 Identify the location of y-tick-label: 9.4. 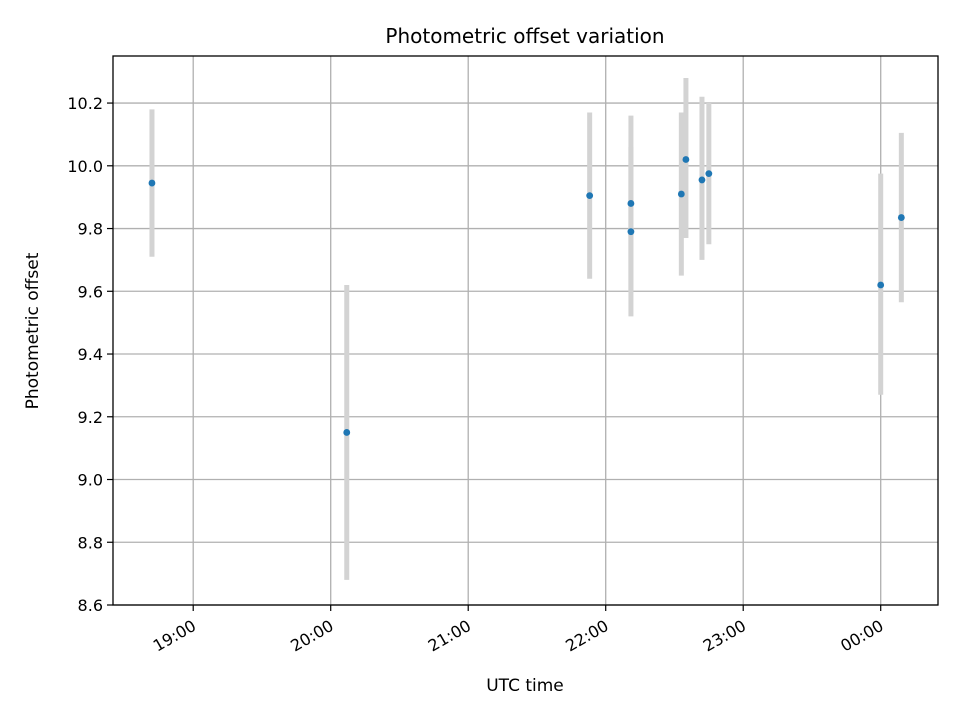
(90, 354).